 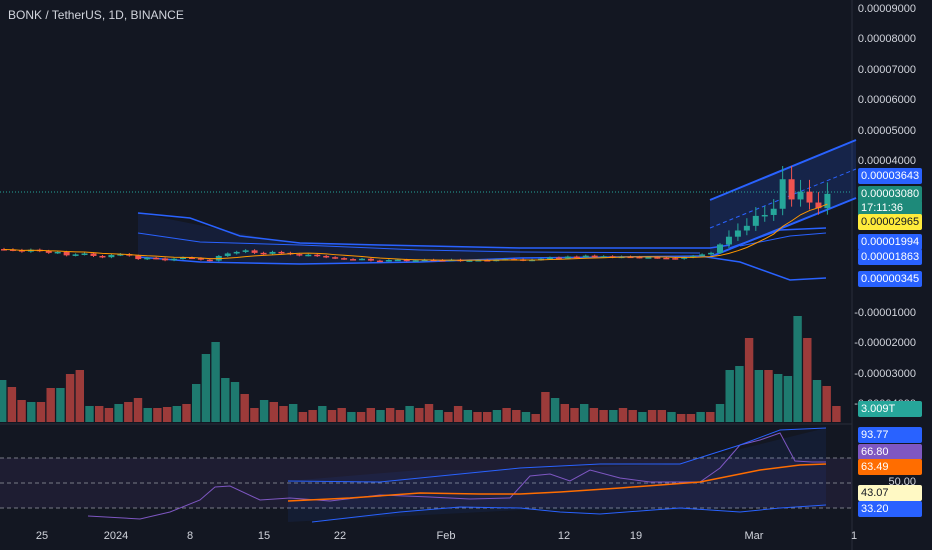 I want to click on rsi-badge-e: 33.20, so click(x=890, y=509).